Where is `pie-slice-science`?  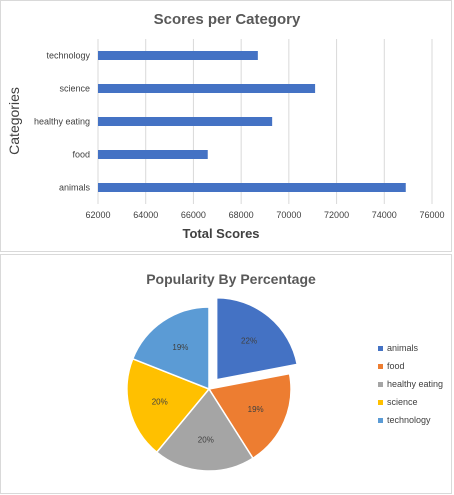
pie-slice-science is located at coordinates (168, 405).